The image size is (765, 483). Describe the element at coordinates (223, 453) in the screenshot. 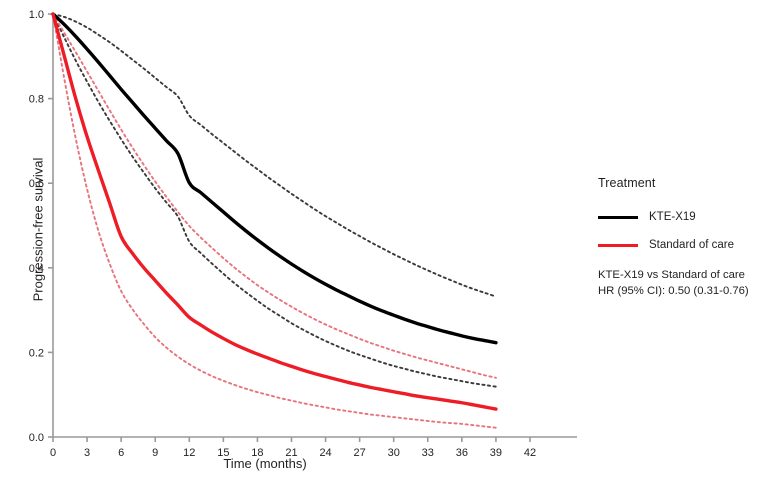

I see `x-tick-label: 15` at that location.